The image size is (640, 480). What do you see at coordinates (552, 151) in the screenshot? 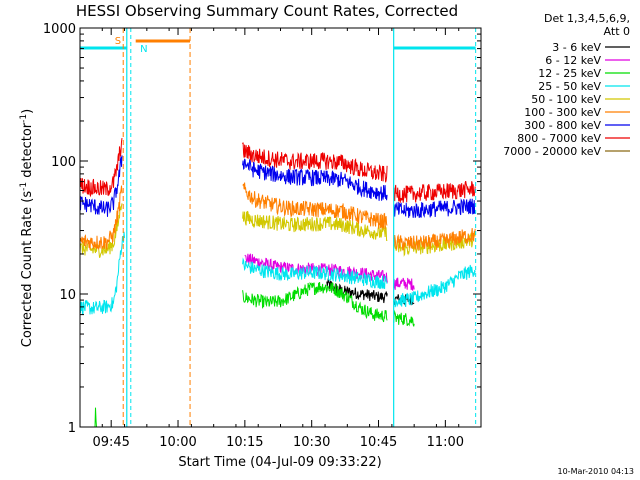
I see `legend-label: 7000 - 20000 keV` at bounding box center [552, 151].